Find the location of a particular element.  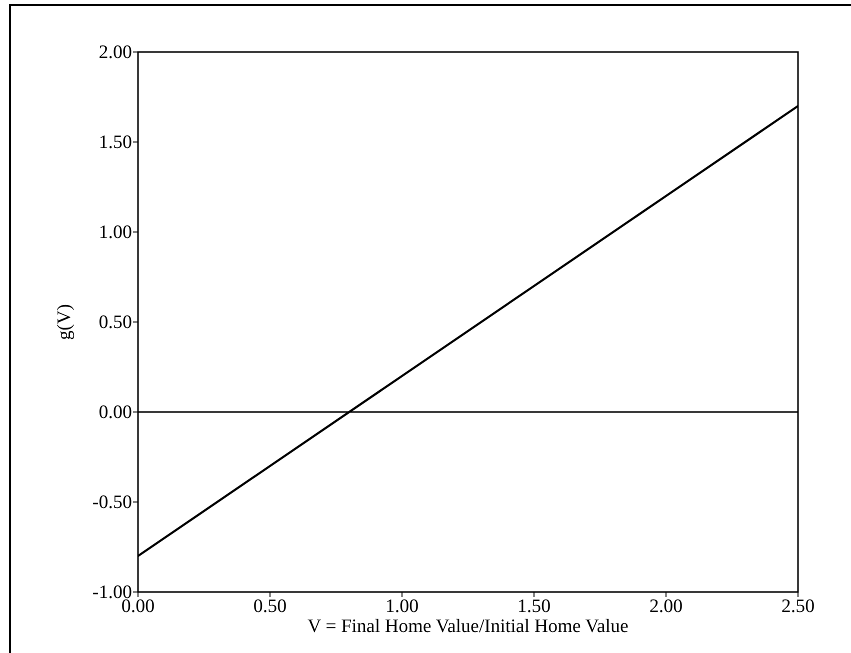

y-tick-label: 0.50 is located at coordinates (115, 322).